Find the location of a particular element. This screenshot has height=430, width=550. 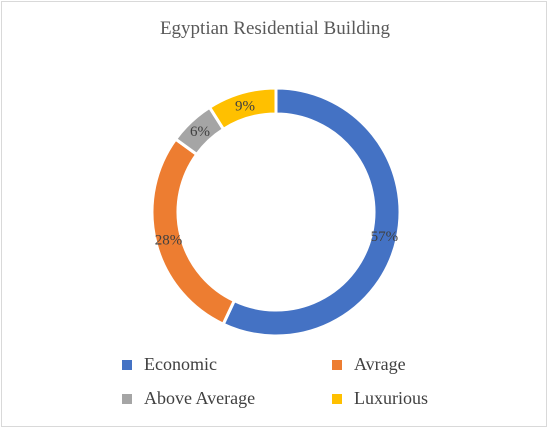

data-label-above-average: 6% is located at coordinates (200, 132).